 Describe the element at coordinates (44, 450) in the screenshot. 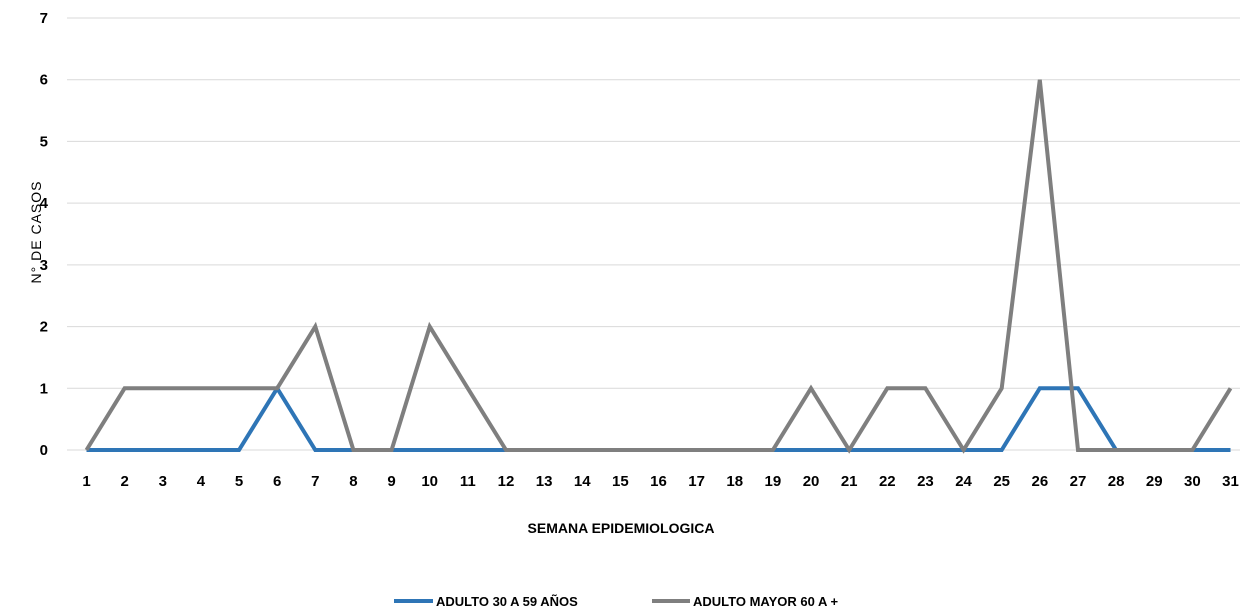

I see `y-tick-label: 0` at that location.